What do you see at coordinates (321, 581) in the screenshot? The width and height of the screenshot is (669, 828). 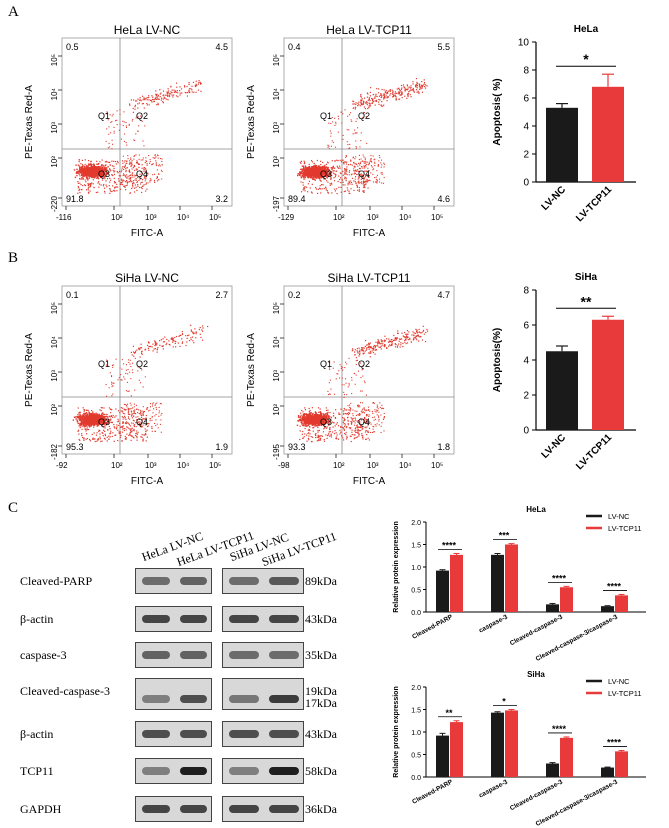 I see `blot-kda-label: 89kDa` at bounding box center [321, 581].